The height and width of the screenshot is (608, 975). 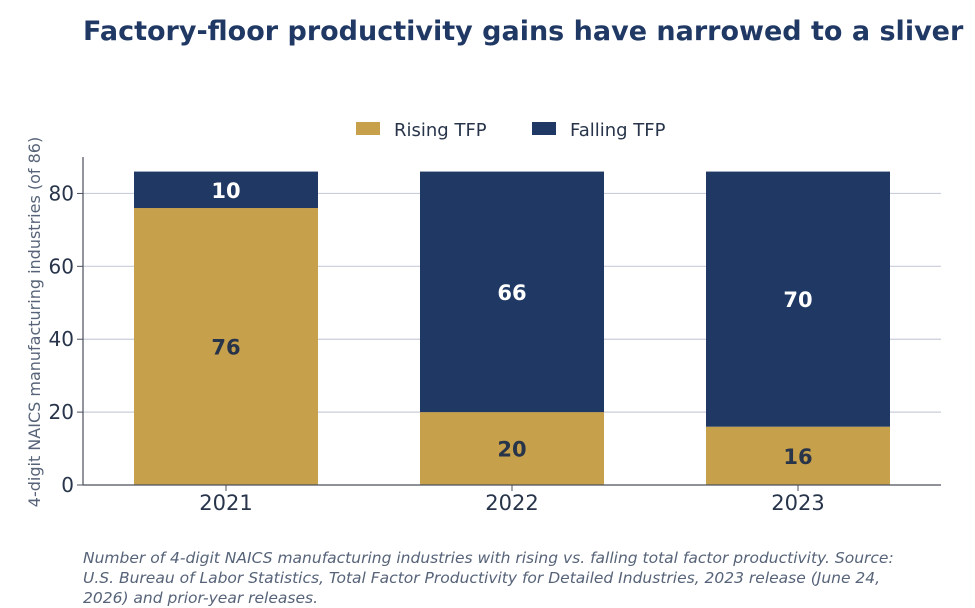 I want to click on y-tick-label: 40, so click(x=61, y=339).